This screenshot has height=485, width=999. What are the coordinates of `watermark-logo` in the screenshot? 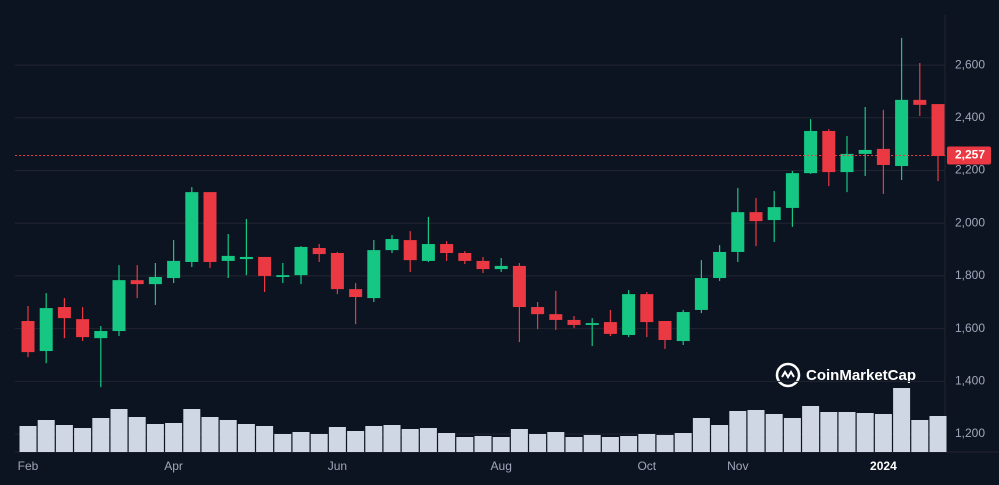 It's located at (788, 375).